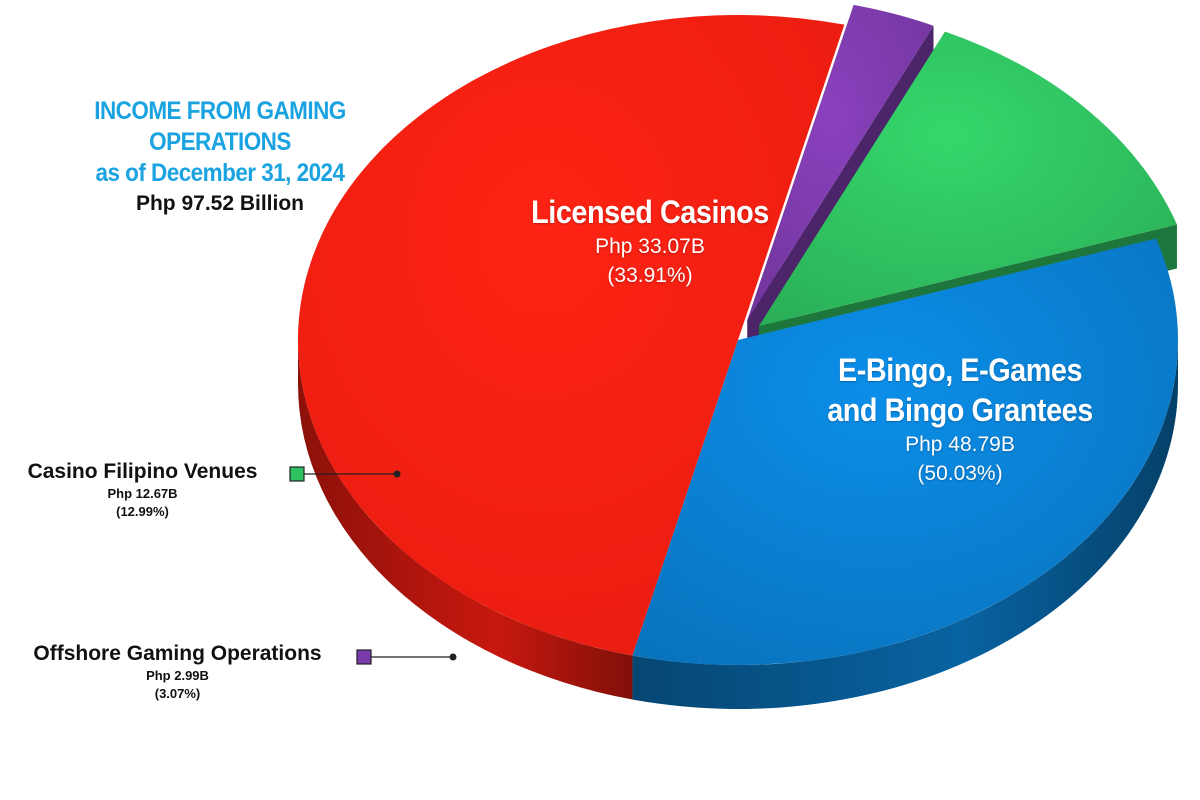 This screenshot has width=1200, height=800. Describe the element at coordinates (220, 203) in the screenshot. I see `chart-total: Php 97.52 Billion` at that location.